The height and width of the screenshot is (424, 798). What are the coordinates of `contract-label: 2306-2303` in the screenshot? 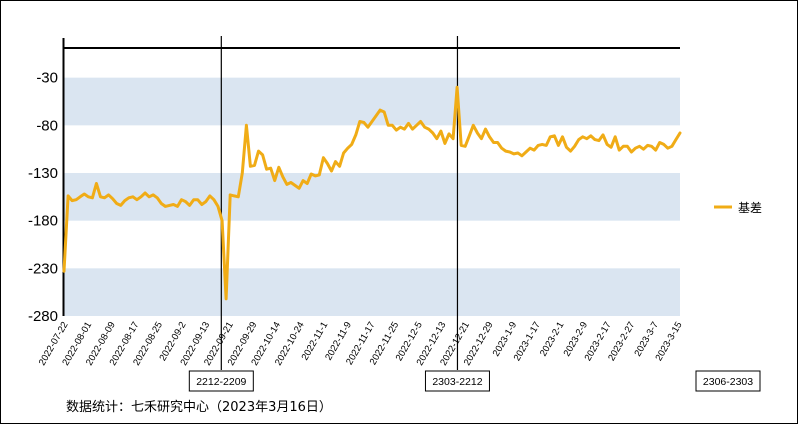 It's located at (728, 382).